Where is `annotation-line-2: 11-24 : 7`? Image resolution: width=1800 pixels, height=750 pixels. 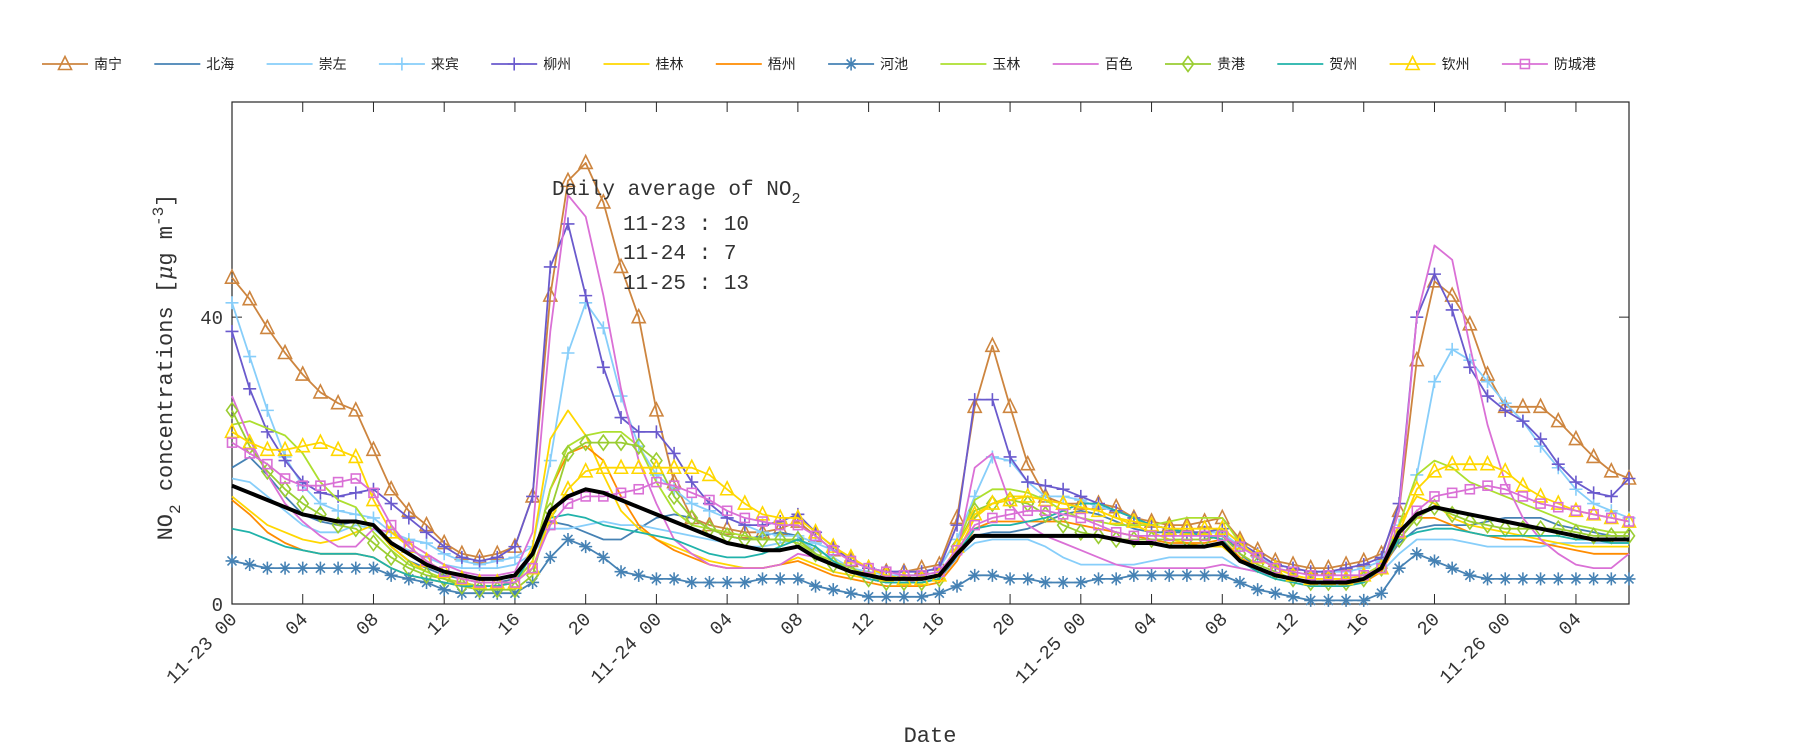
annotation-line-2: 11-24 : 7 is located at coordinates (679, 254).